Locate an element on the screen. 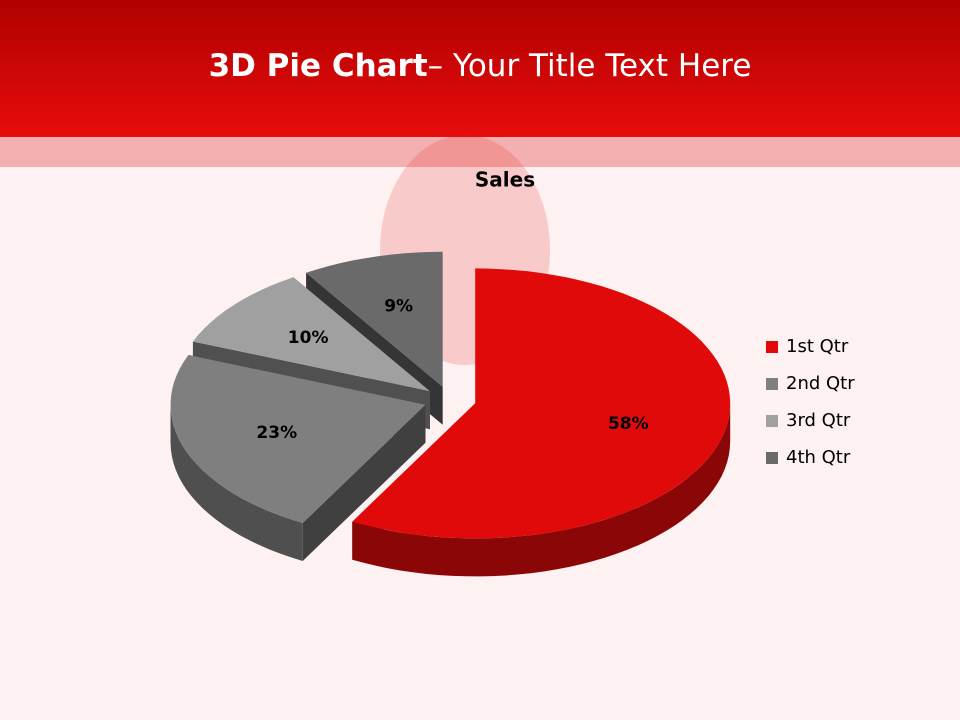 The height and width of the screenshot is (720, 960). slice-side-face is located at coordinates (364, 482).